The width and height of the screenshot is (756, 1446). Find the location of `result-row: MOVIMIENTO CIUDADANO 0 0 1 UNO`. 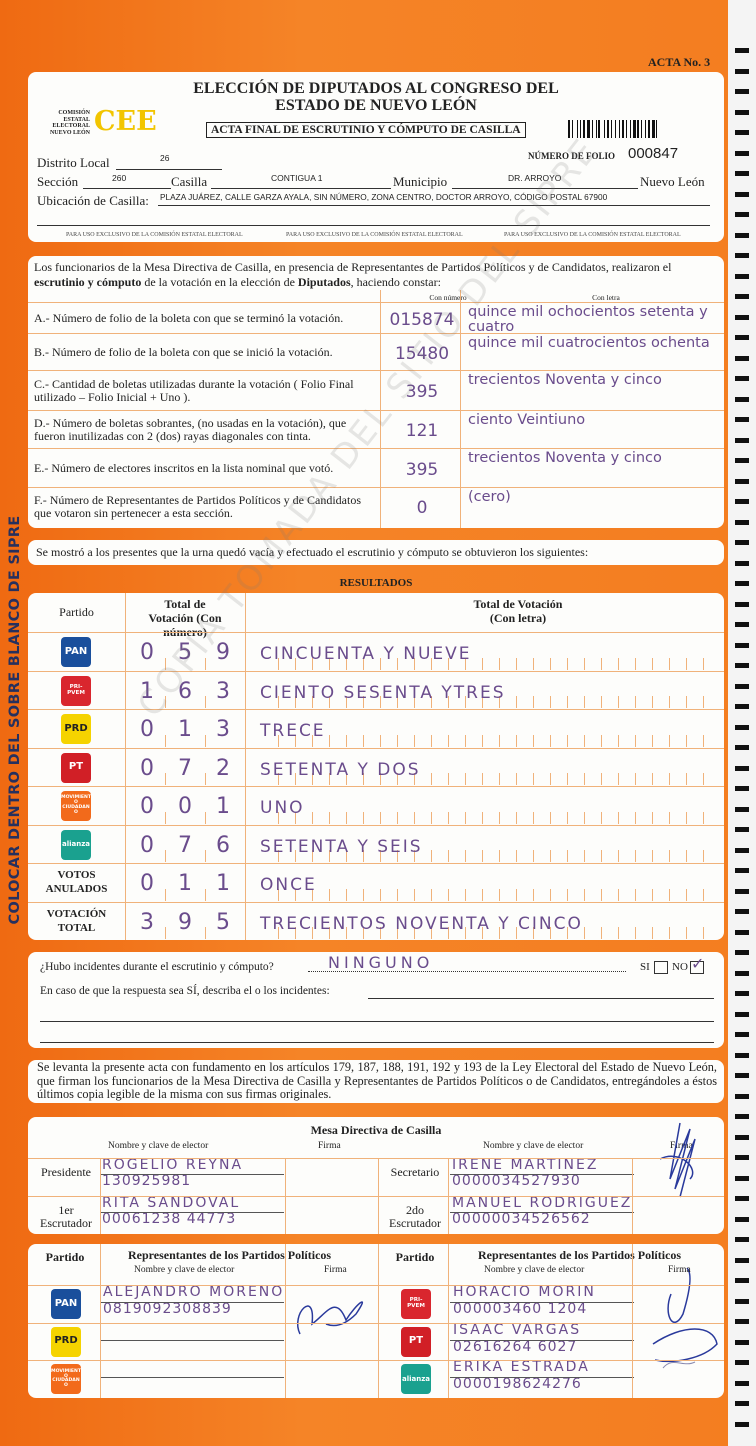

result-row: MOVIMIENTO CIUDADANO 0 0 1 UNO is located at coordinates (376, 805).